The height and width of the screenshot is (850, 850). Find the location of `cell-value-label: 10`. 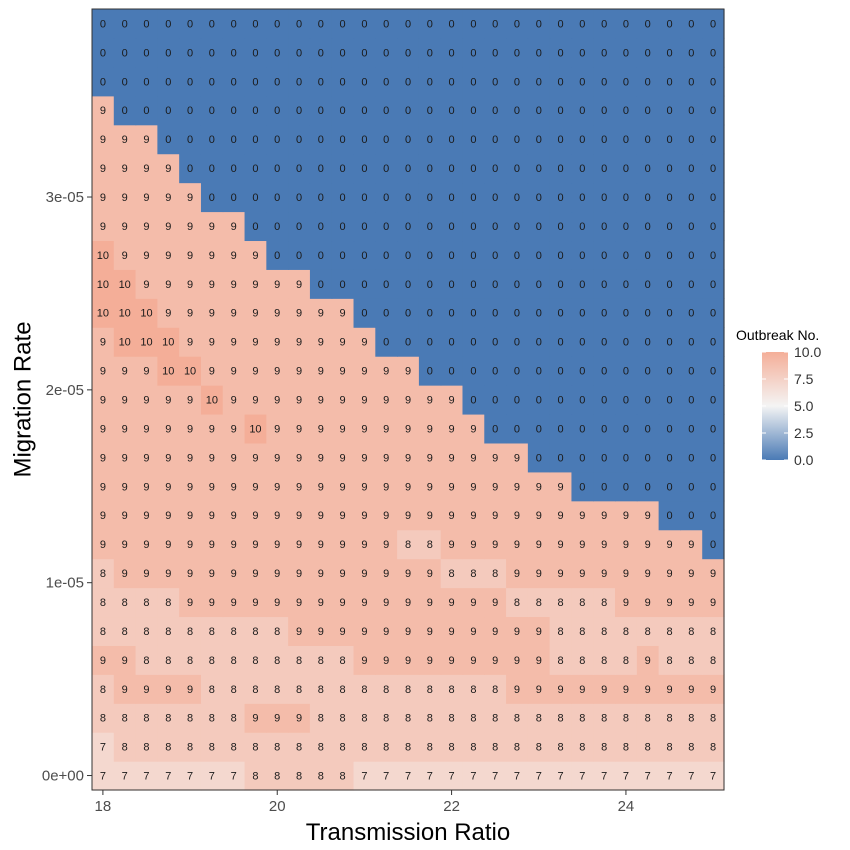

cell-value-label: 10 is located at coordinates (125, 343).